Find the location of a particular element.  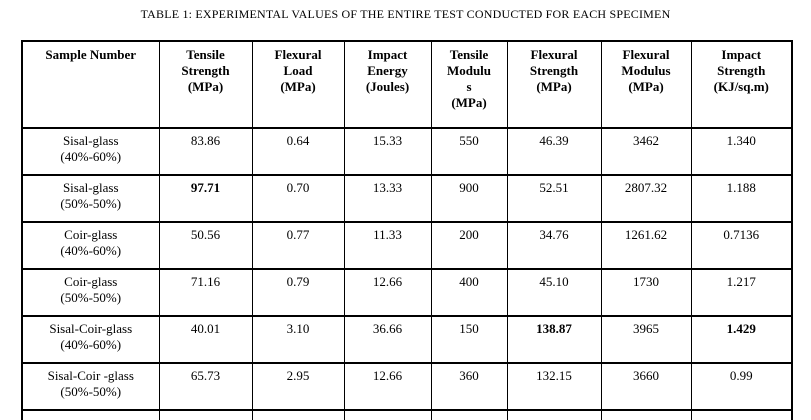

header-label: (KJ/sq.m) is located at coordinates (741, 86).